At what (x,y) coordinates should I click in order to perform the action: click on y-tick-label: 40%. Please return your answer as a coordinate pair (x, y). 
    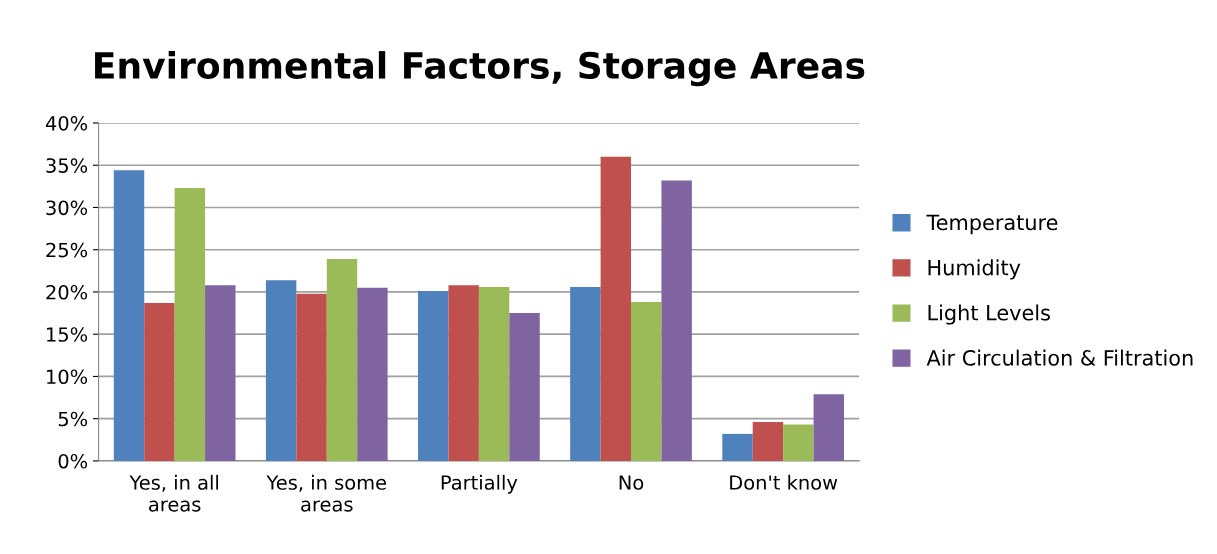
    Looking at the image, I should click on (66, 123).